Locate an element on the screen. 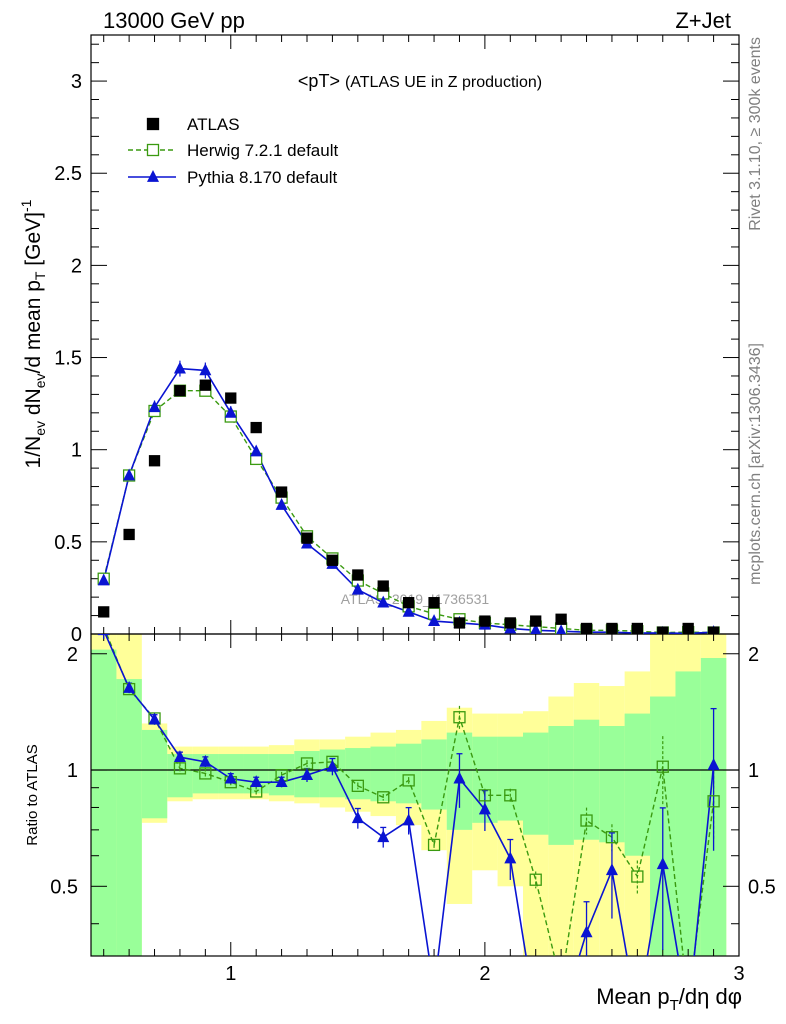 The width and height of the screenshot is (786, 1024). mcplots-label: mcplots.cern.ch [arXiv:1306.3436] is located at coordinates (755, 464).